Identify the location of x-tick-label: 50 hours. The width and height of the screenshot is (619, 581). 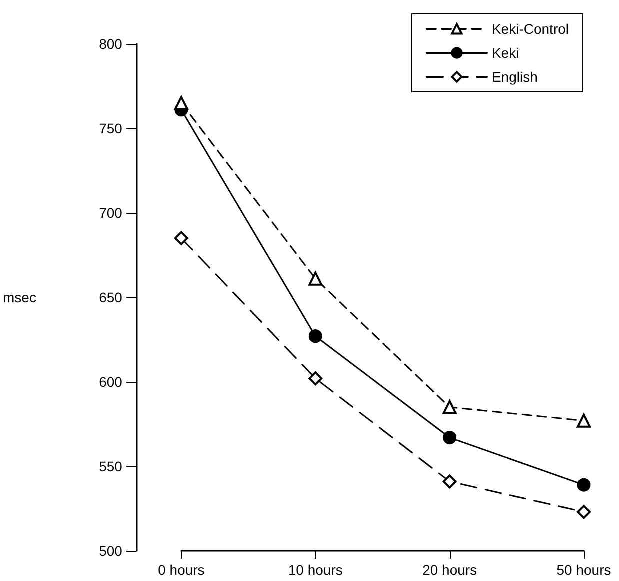
(584, 570).